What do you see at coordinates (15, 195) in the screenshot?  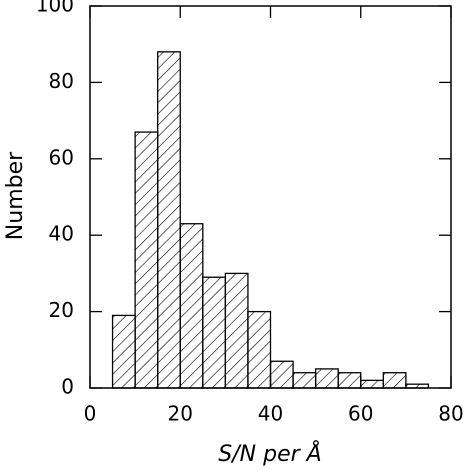 I see `y-axis-label: Number` at bounding box center [15, 195].